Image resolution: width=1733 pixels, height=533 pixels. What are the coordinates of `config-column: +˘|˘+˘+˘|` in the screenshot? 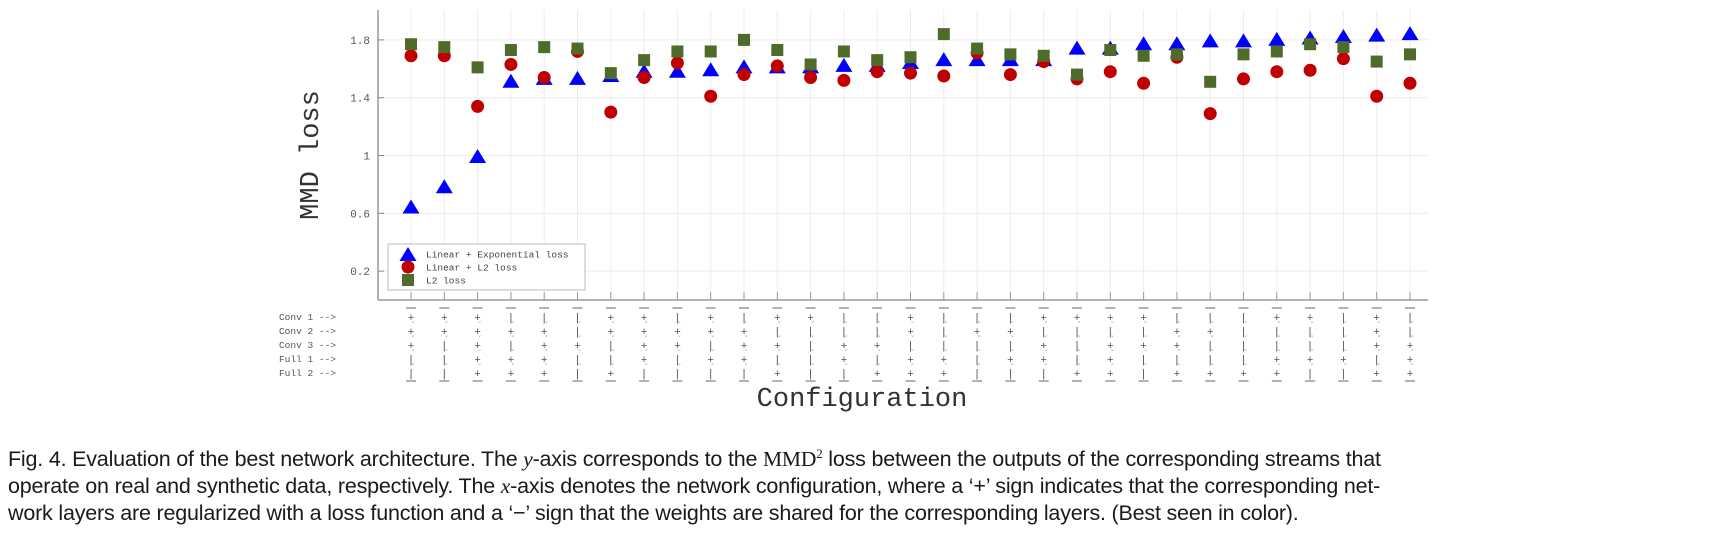 It's located at (1043, 344).